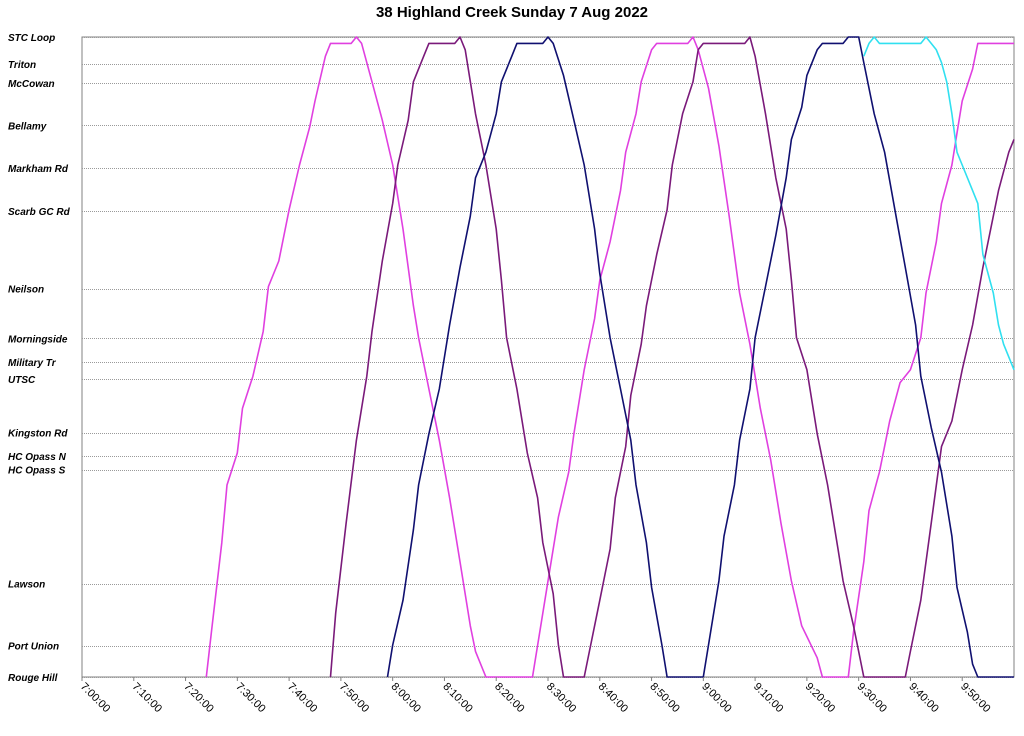 This screenshot has height=736, width=1024. I want to click on x-tick-label: 7:10:00, so click(147, 698).